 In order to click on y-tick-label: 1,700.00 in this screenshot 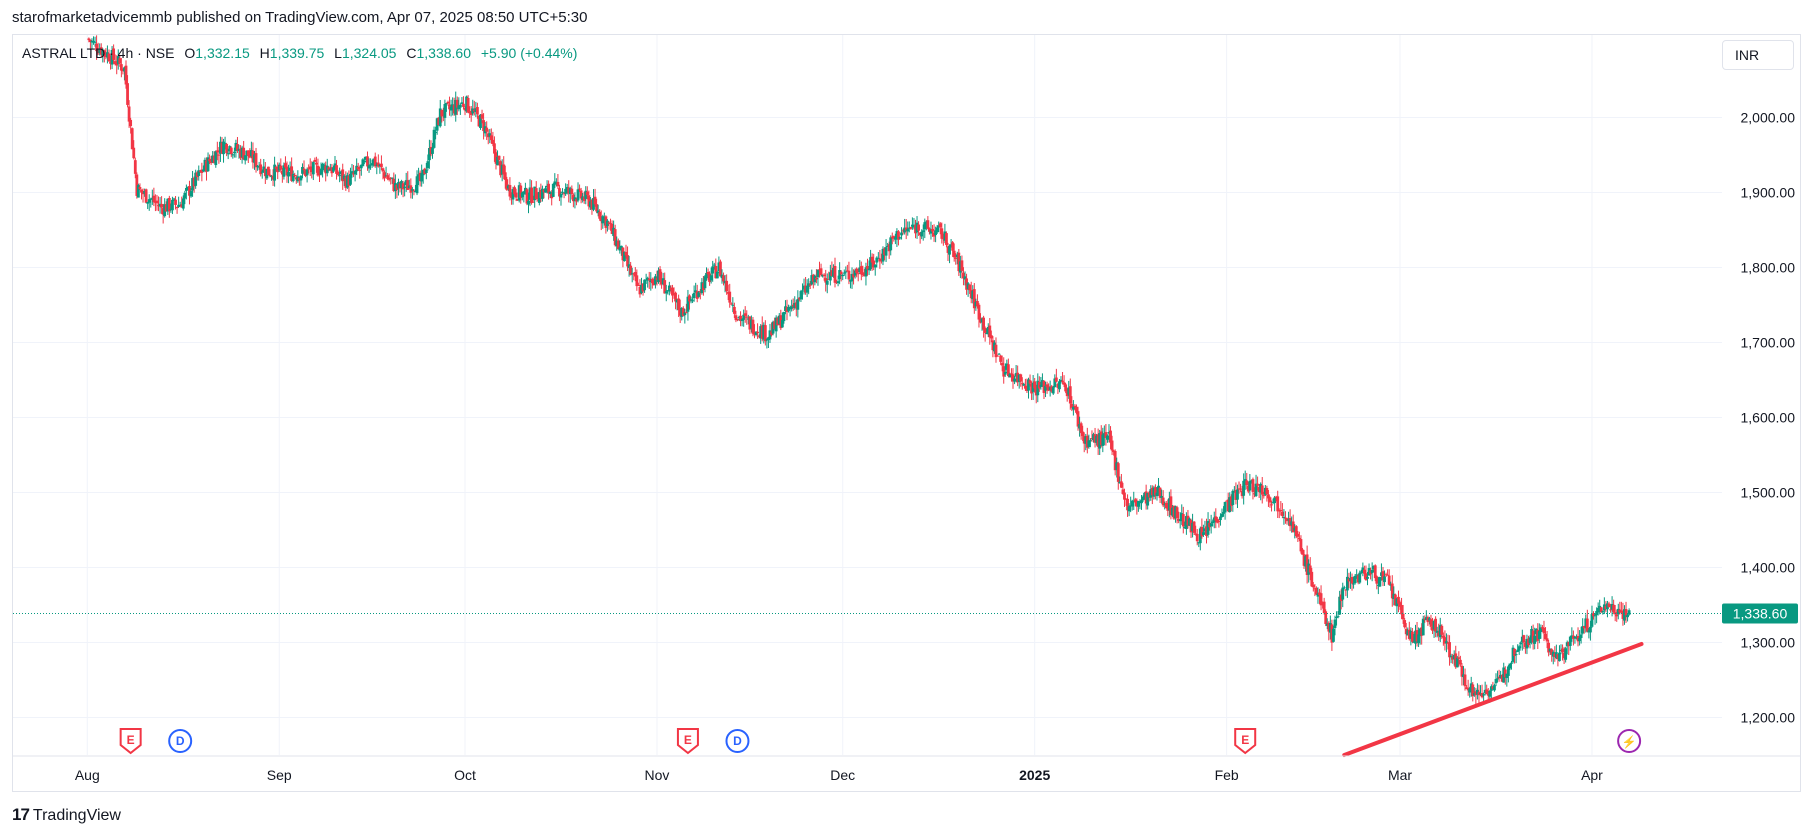, I will do `click(1768, 343)`.